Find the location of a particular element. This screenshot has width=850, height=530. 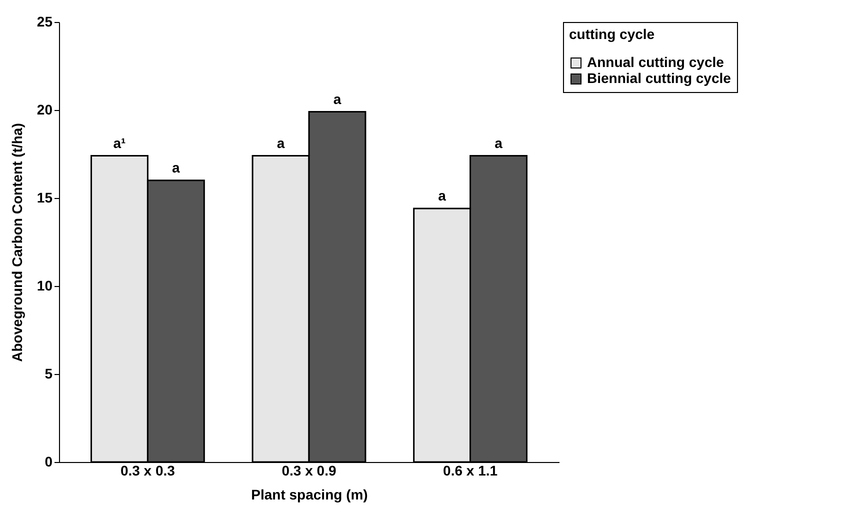

data-label: a¹ is located at coordinates (119, 142).